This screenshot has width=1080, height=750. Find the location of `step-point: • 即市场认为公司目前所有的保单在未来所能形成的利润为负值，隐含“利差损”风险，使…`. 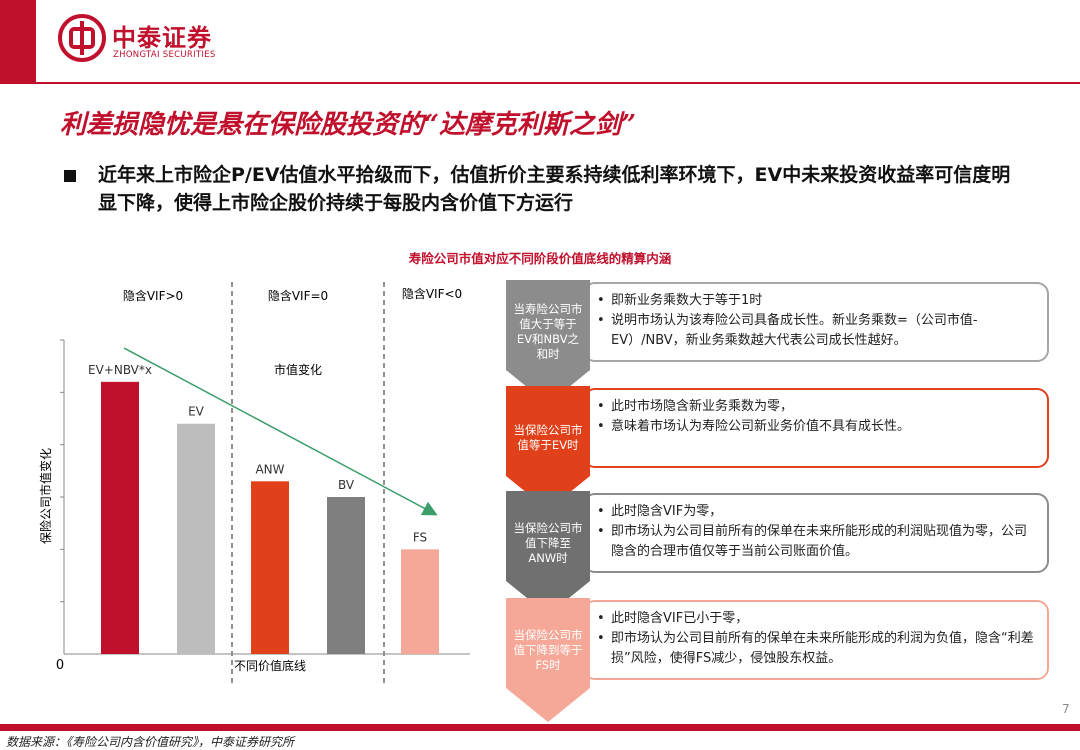

step-point: • 即市场认为公司目前所有的保单在未来所能形成的利润为负值，隐含“利差损”风险，使… is located at coordinates (818, 649).